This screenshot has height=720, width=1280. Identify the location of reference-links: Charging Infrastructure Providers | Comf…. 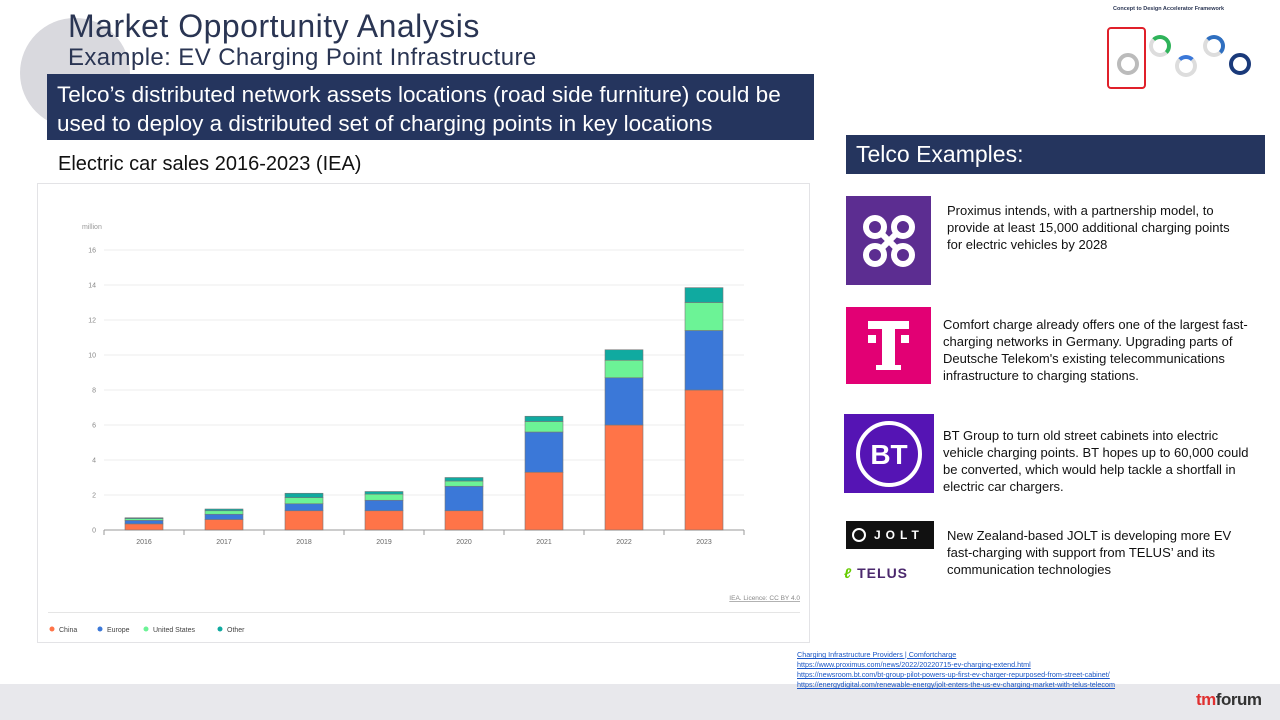
(956, 670).